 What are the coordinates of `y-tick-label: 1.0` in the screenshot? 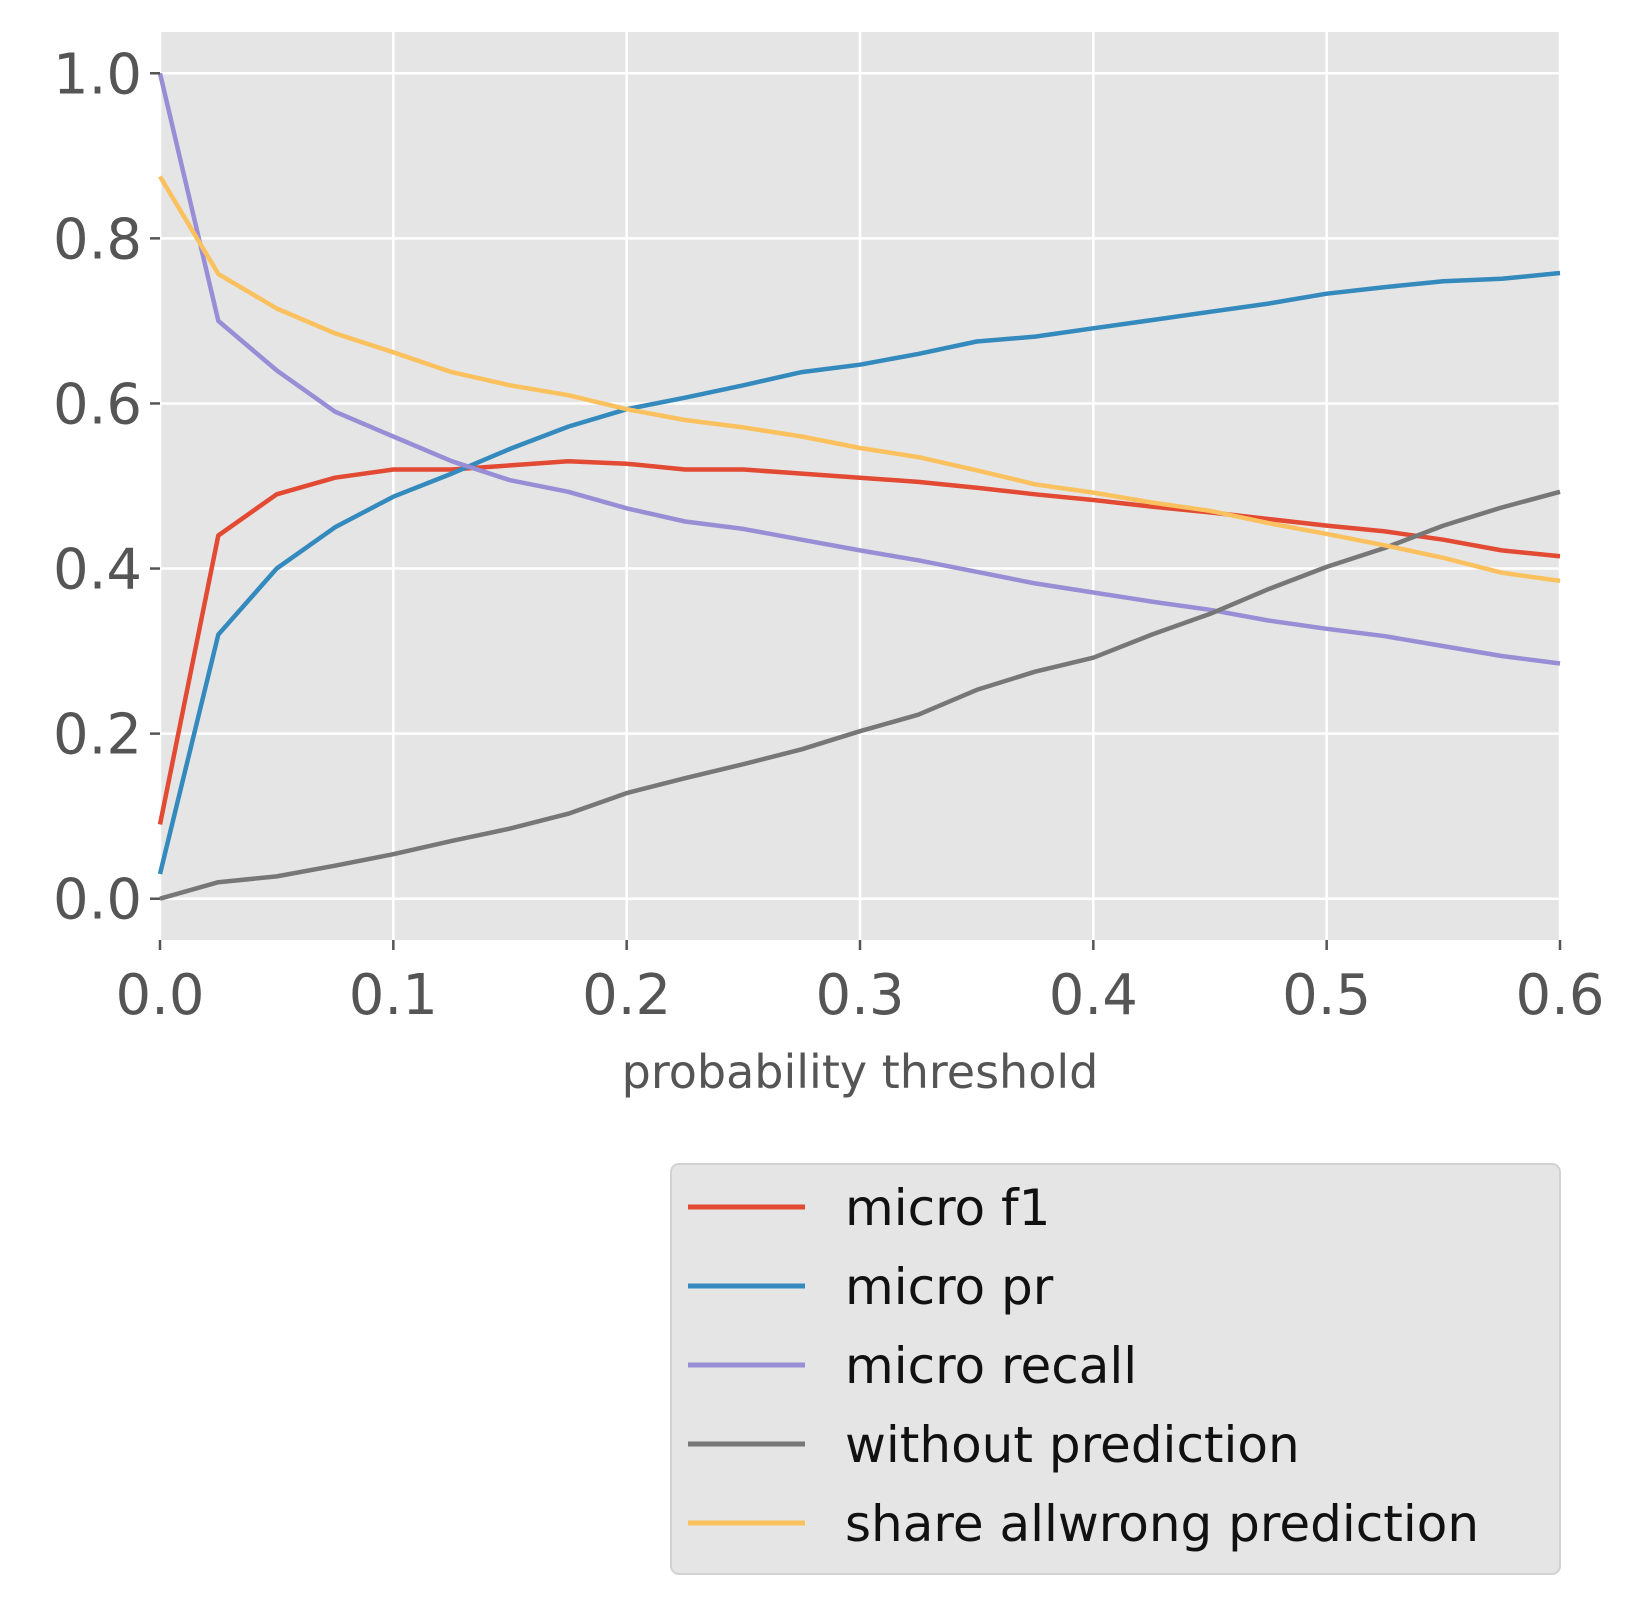 It's located at (97, 74).